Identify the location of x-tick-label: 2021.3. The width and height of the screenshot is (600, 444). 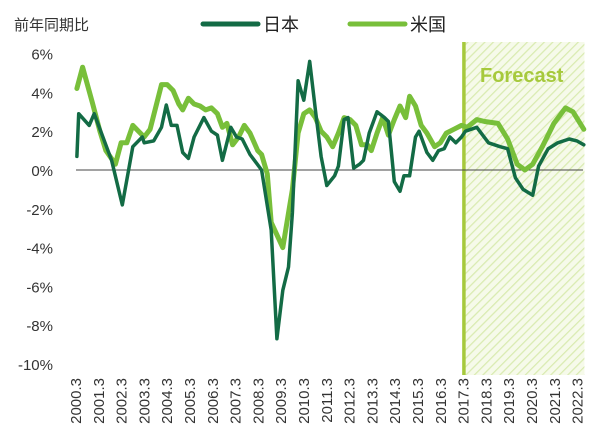
(555, 401).